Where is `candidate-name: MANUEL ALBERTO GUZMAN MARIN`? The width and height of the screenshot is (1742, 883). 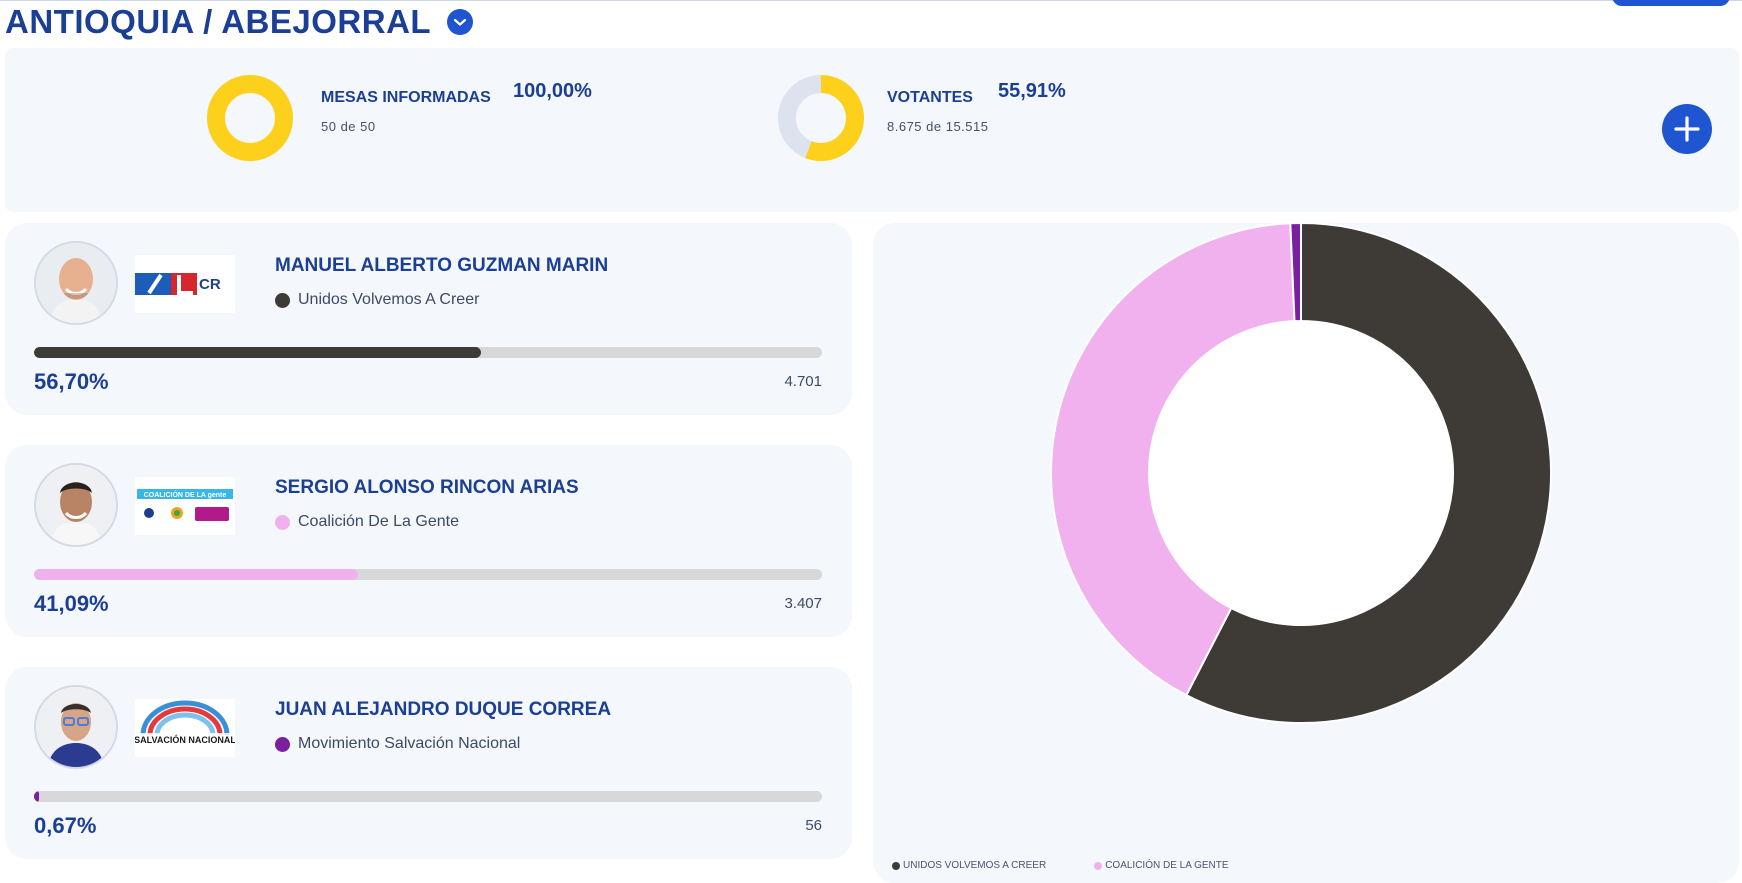
candidate-name: MANUEL ALBERTO GUZMAN MARIN is located at coordinates (442, 265).